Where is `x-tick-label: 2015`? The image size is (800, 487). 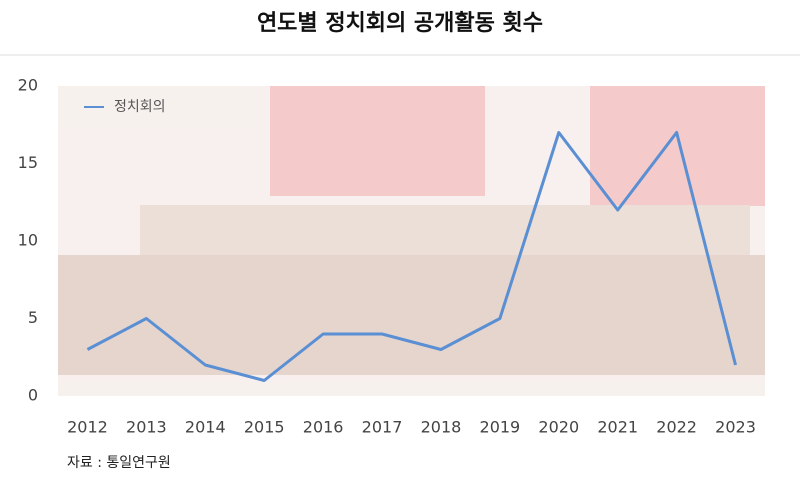 x-tick-label: 2015 is located at coordinates (264, 427).